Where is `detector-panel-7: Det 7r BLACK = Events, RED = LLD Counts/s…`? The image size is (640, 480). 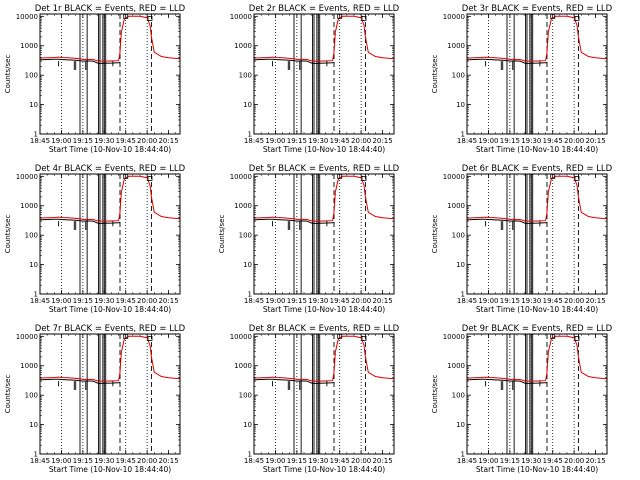 detector-panel-7: Det 7r BLACK = Events, RED = LLD Counts/s… is located at coordinates (95, 399).